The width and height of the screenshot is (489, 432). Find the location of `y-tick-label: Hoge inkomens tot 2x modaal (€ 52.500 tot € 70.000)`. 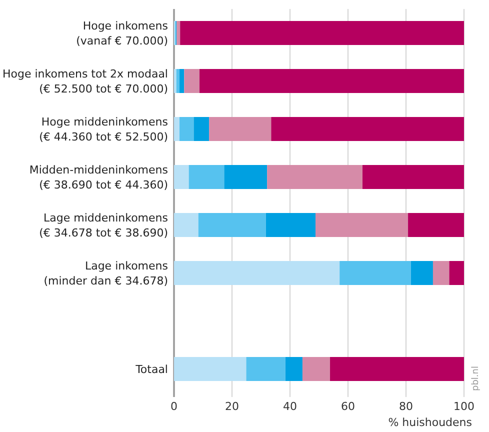

y-tick-label: Hoge inkomens tot 2x modaal (€ 52.500 tot € 70.000) is located at coordinates (85, 82).